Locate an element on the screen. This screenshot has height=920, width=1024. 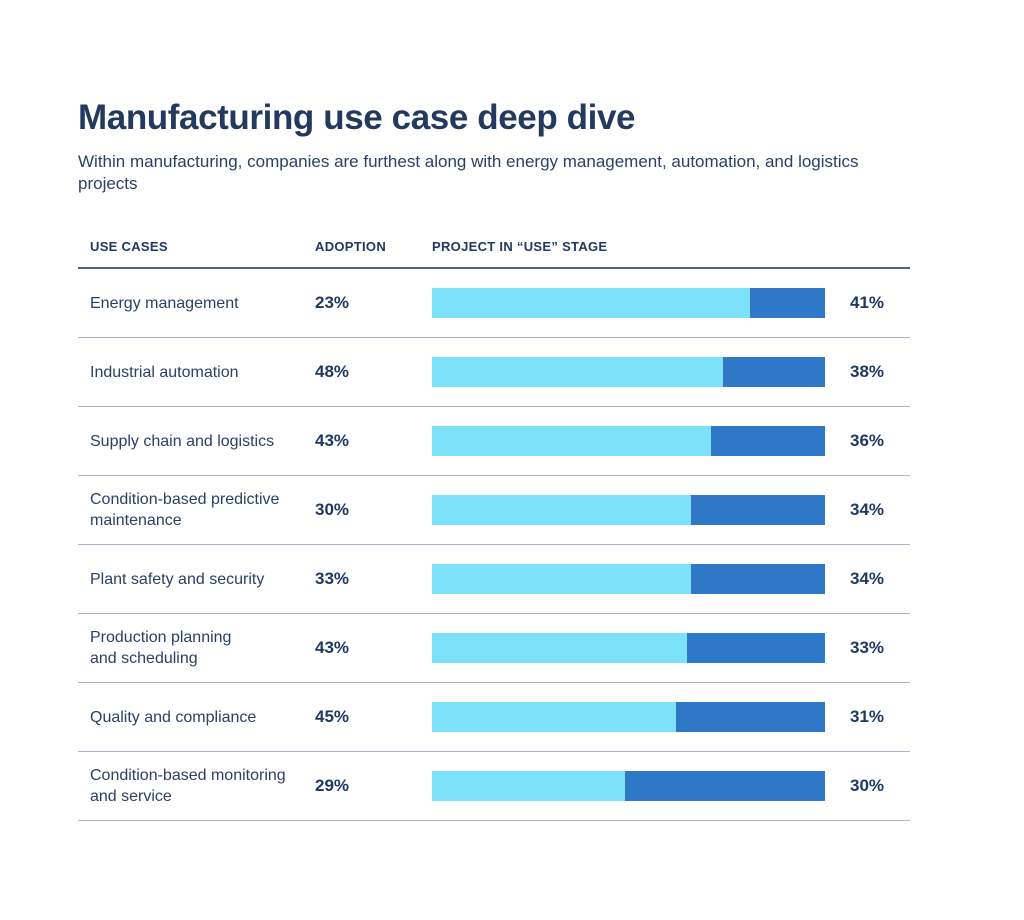
use-stage-value: 36% is located at coordinates (867, 441).